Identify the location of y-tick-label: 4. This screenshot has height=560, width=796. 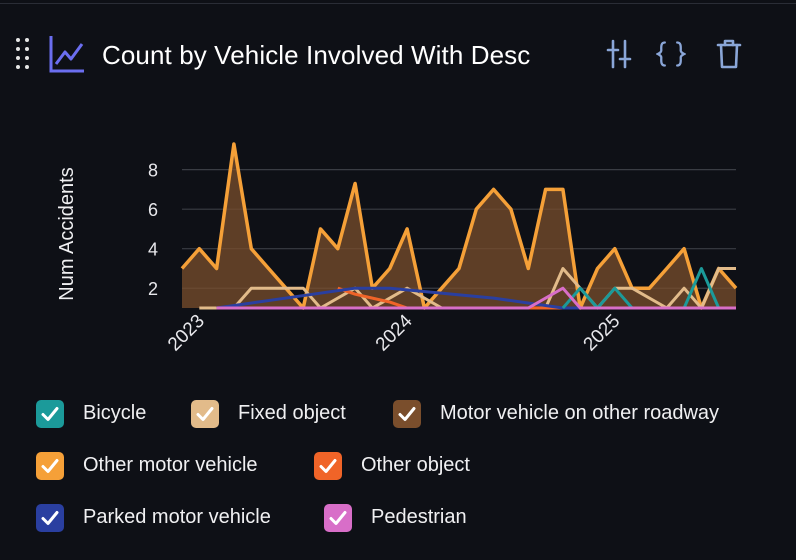
(153, 250).